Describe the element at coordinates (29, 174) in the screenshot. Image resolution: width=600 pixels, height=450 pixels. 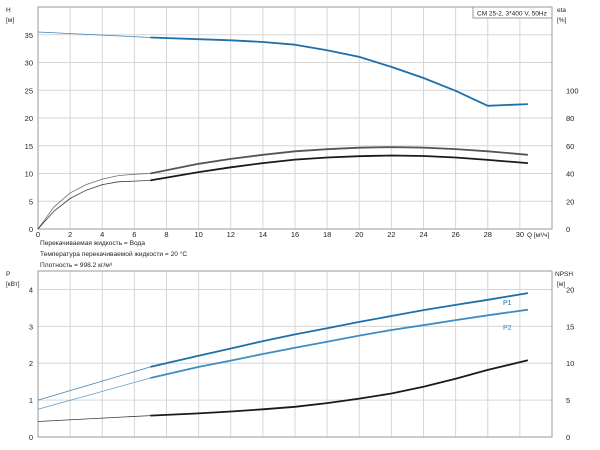
I see `y-tick-label: 10` at that location.